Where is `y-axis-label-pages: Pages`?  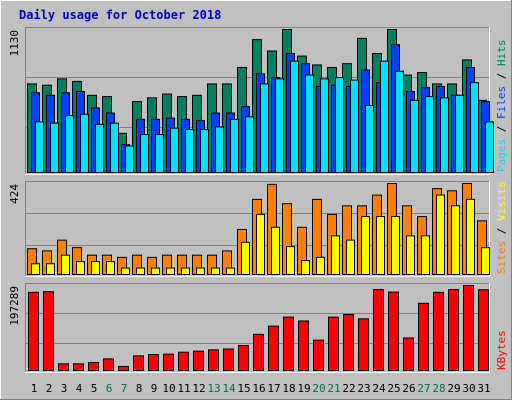
y-axis-label-pages: Pages is located at coordinates (501, 155).